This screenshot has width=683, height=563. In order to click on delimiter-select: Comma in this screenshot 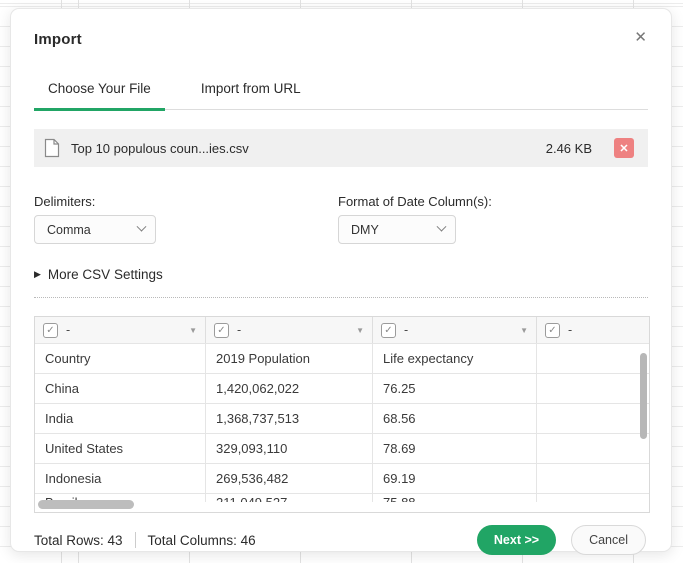, I will do `click(95, 229)`.